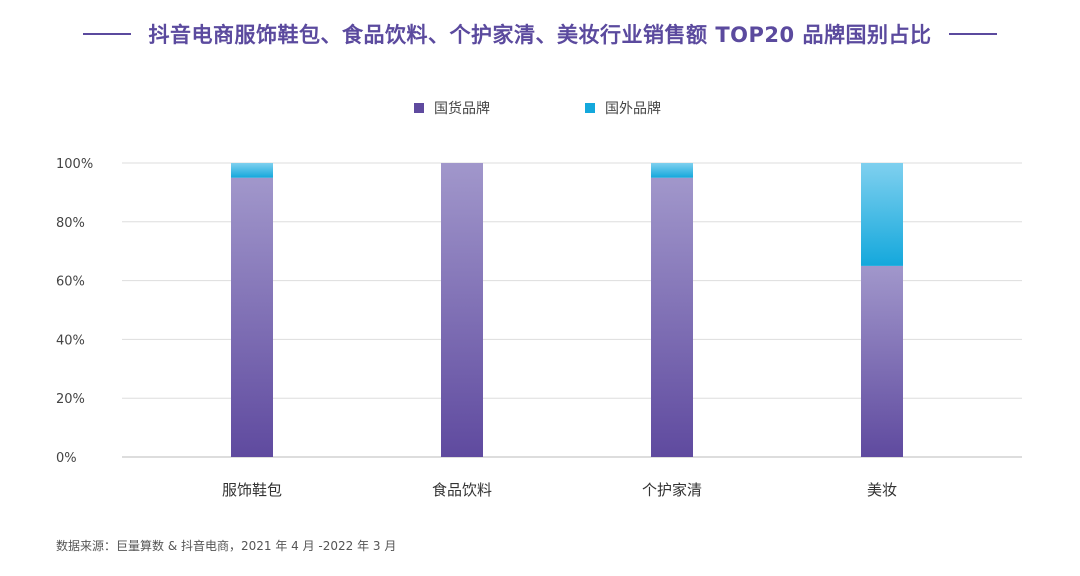 The width and height of the screenshot is (1080, 576). What do you see at coordinates (559, 490) in the screenshot?
I see `x-axis-ticks: 服饰鞋包 食品饮料 个护家清 美妆` at bounding box center [559, 490].